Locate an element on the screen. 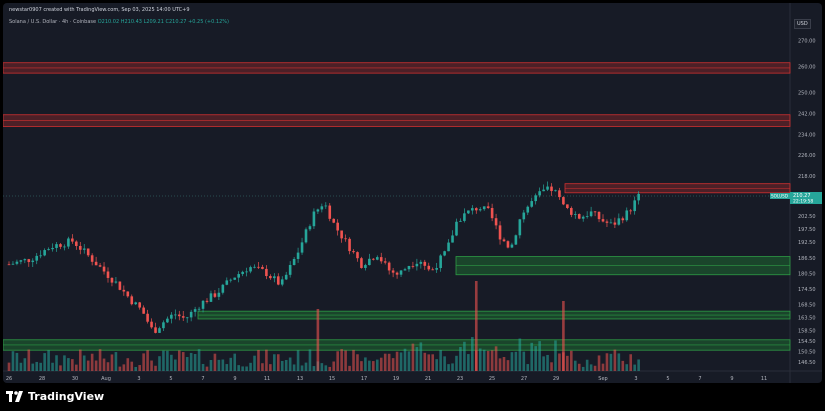 The width and height of the screenshot is (825, 411). x-tick-label: 7 is located at coordinates (202, 379).